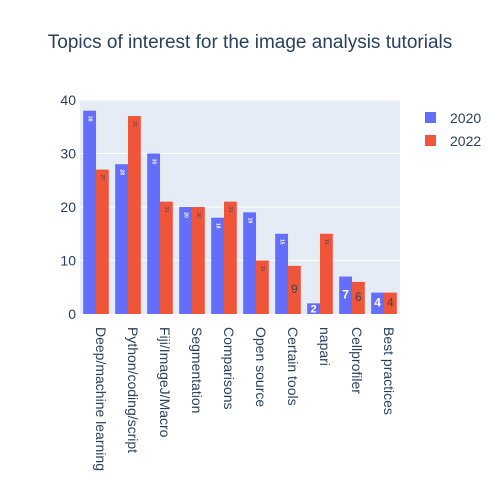 This screenshot has height=500, width=500. What do you see at coordinates (466, 117) in the screenshot?
I see `legend-label-2020: 2020` at bounding box center [466, 117].